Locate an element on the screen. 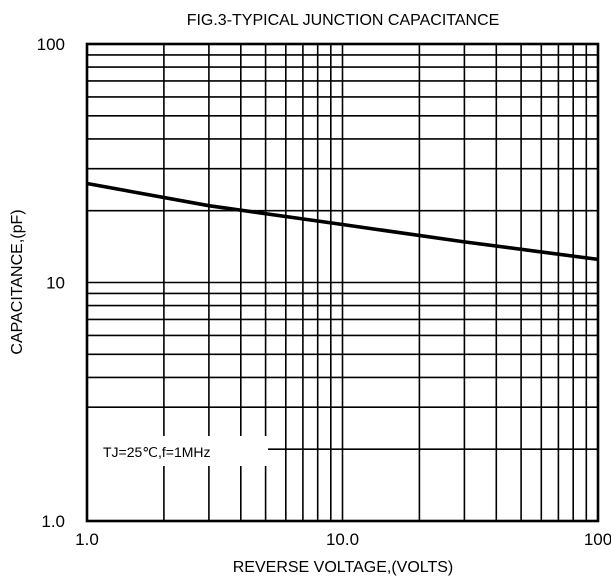  y-axis-label: CAPACITANCE,(pF) is located at coordinates (17, 281).